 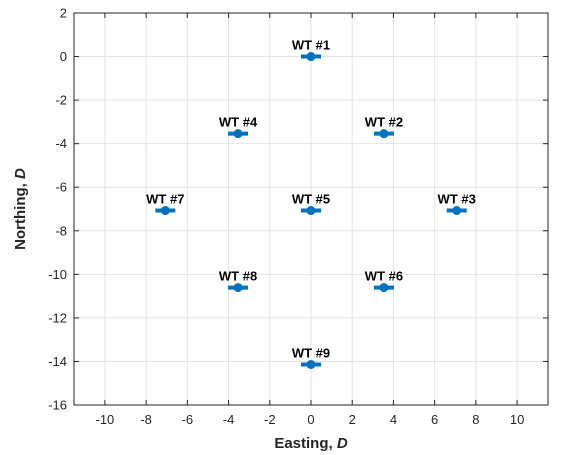 I want to click on y-tick-label: 0, so click(x=63, y=56).